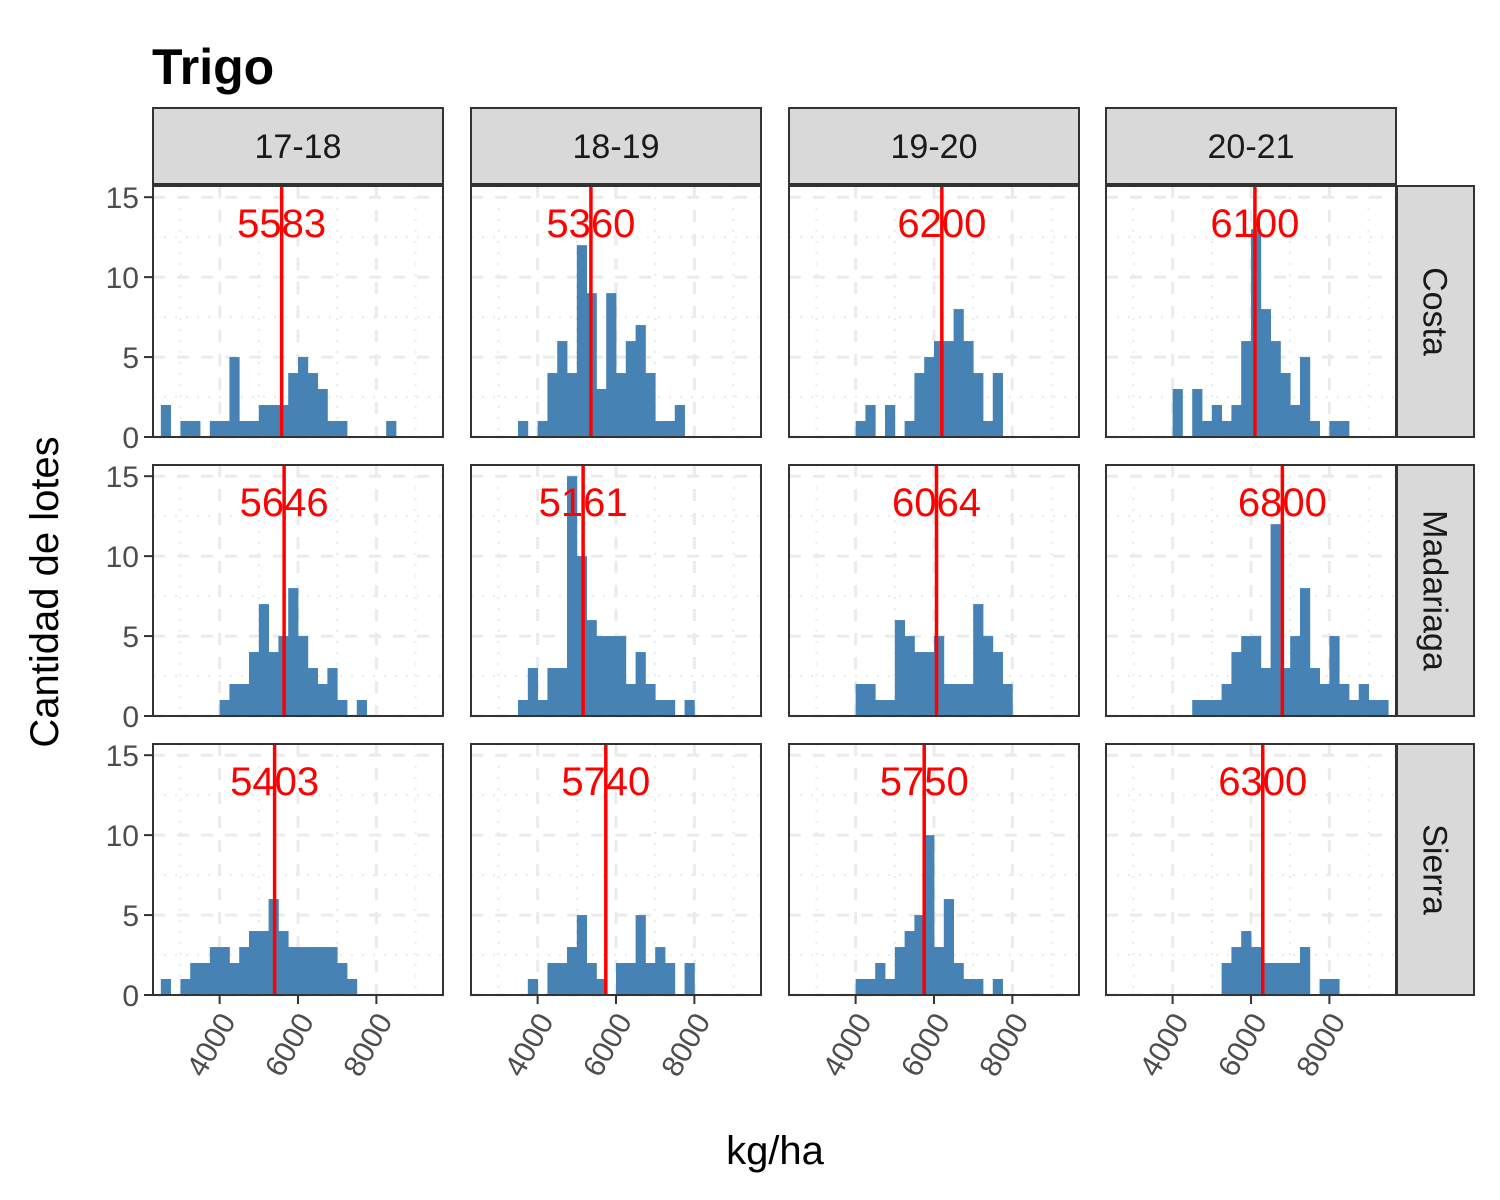 The image size is (1500, 1200). What do you see at coordinates (605, 782) in the screenshot?
I see `median-label: 5740` at bounding box center [605, 782].